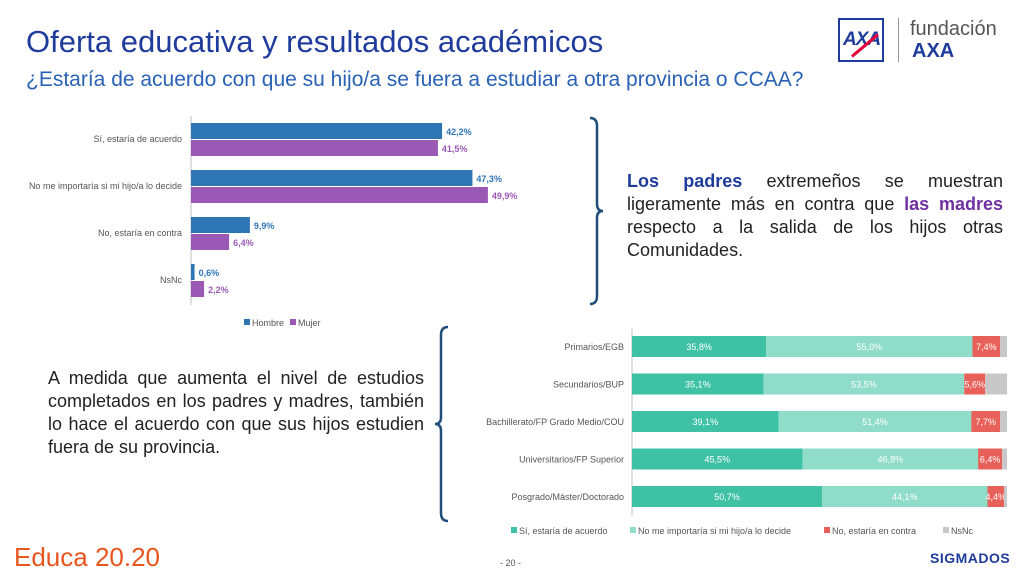 This screenshot has width=1024, height=576. Describe the element at coordinates (571, 460) in the screenshot. I see `chart2-category-label: Universitarios/FP Superior` at that location.